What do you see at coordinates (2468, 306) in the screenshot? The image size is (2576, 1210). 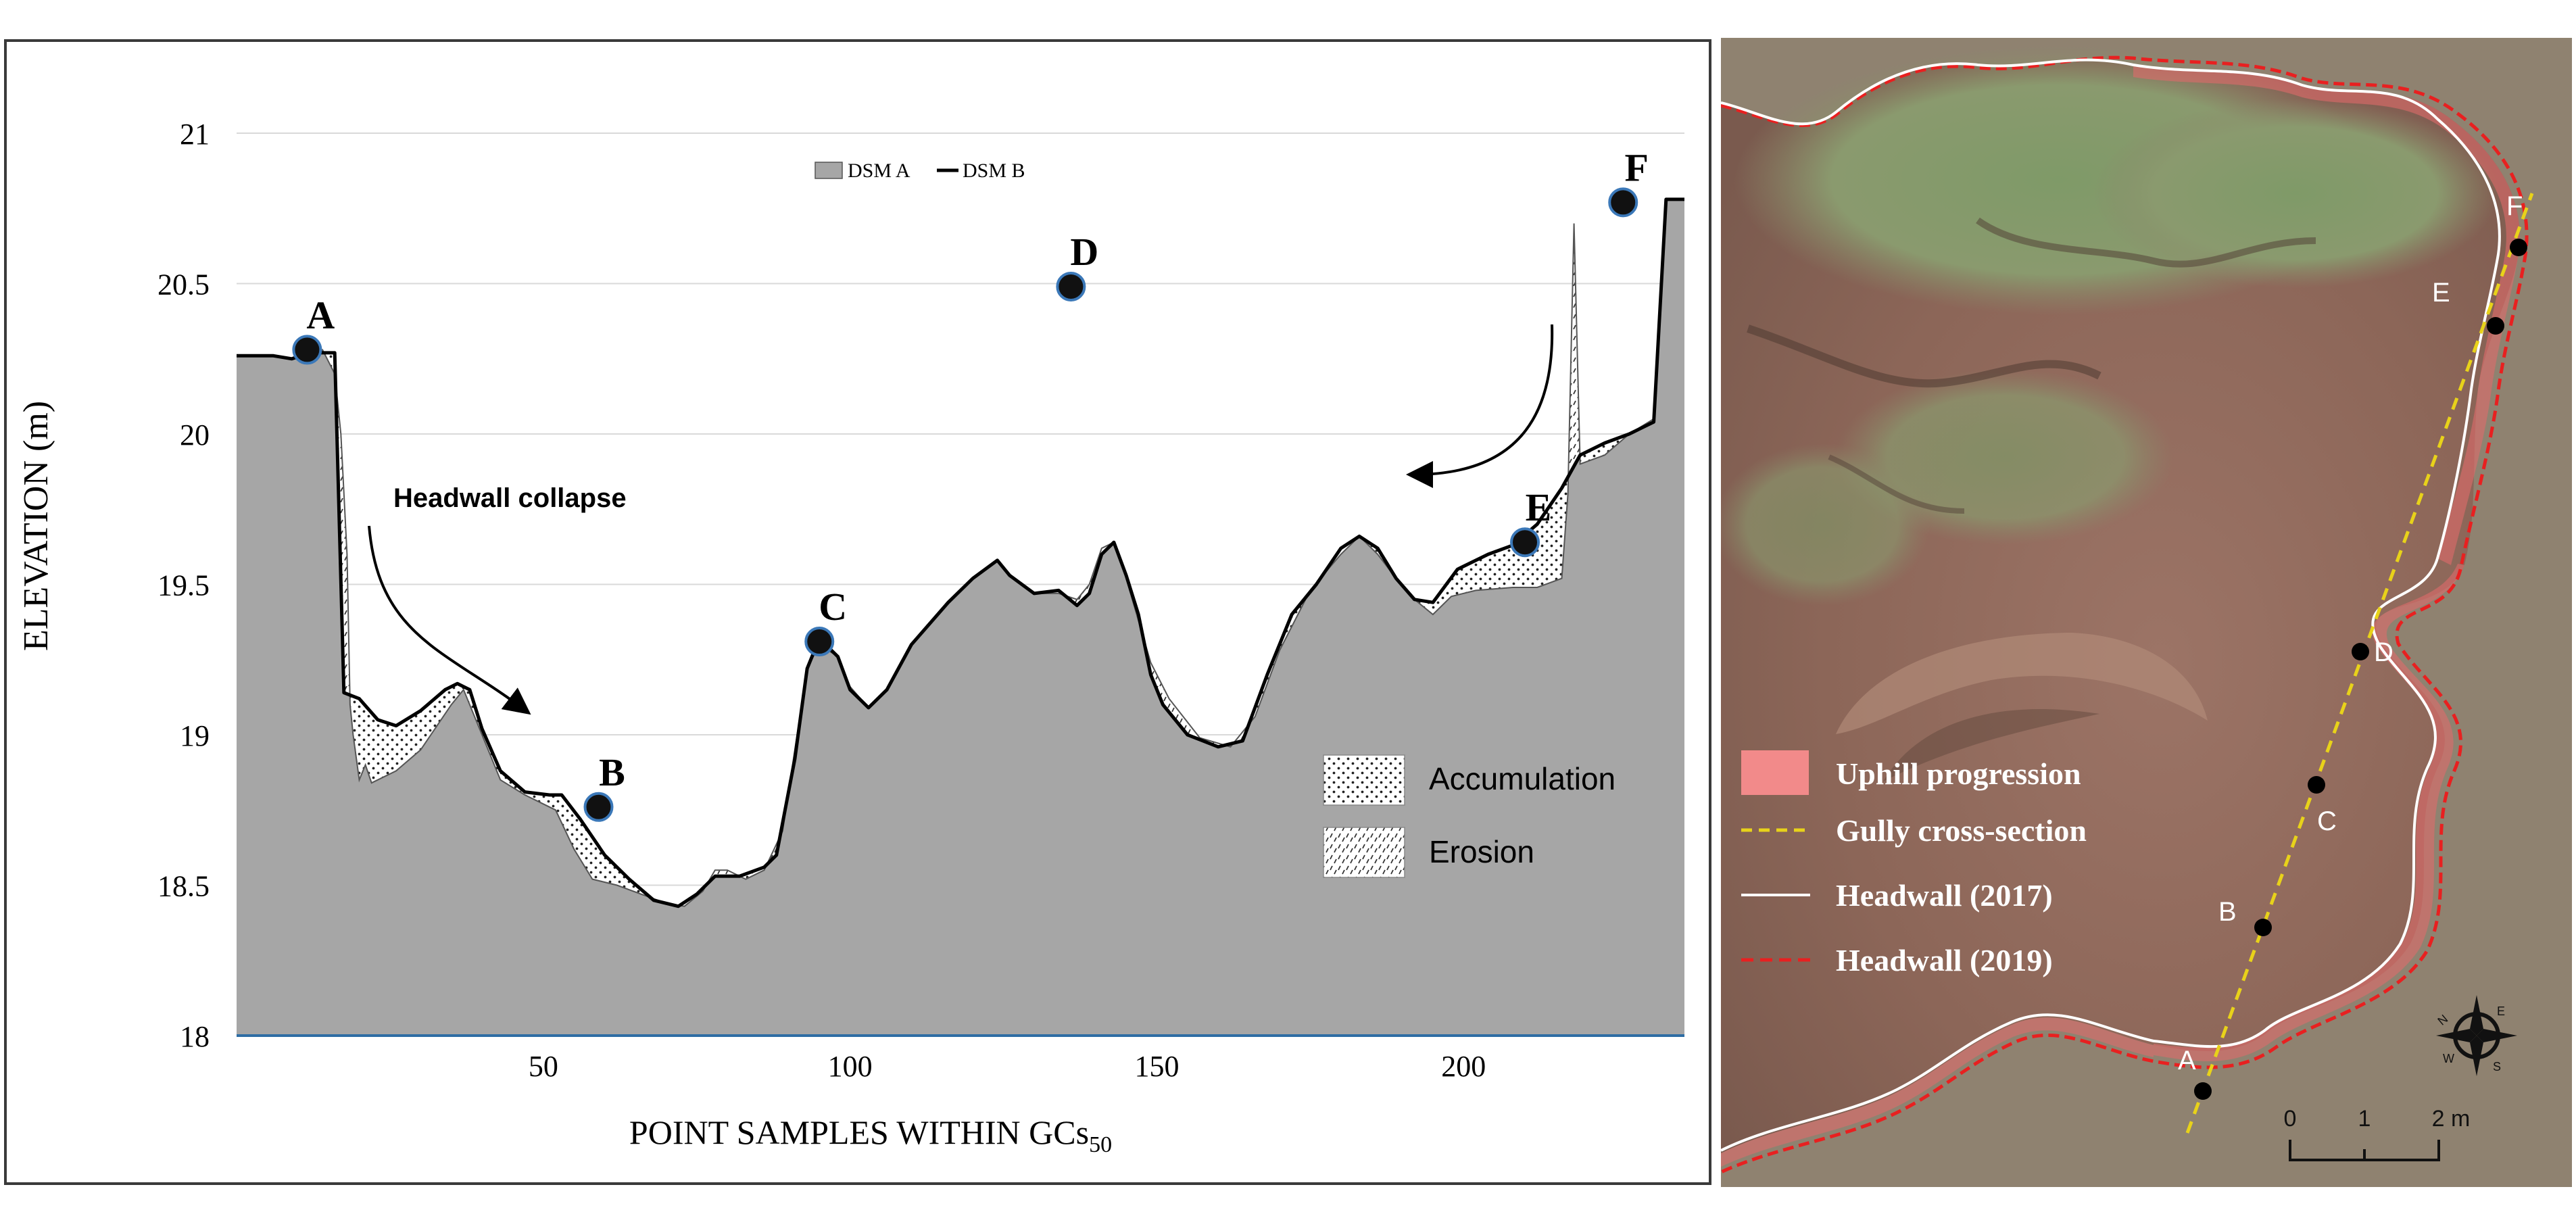 I see `photo-point-e: E` at bounding box center [2468, 306].